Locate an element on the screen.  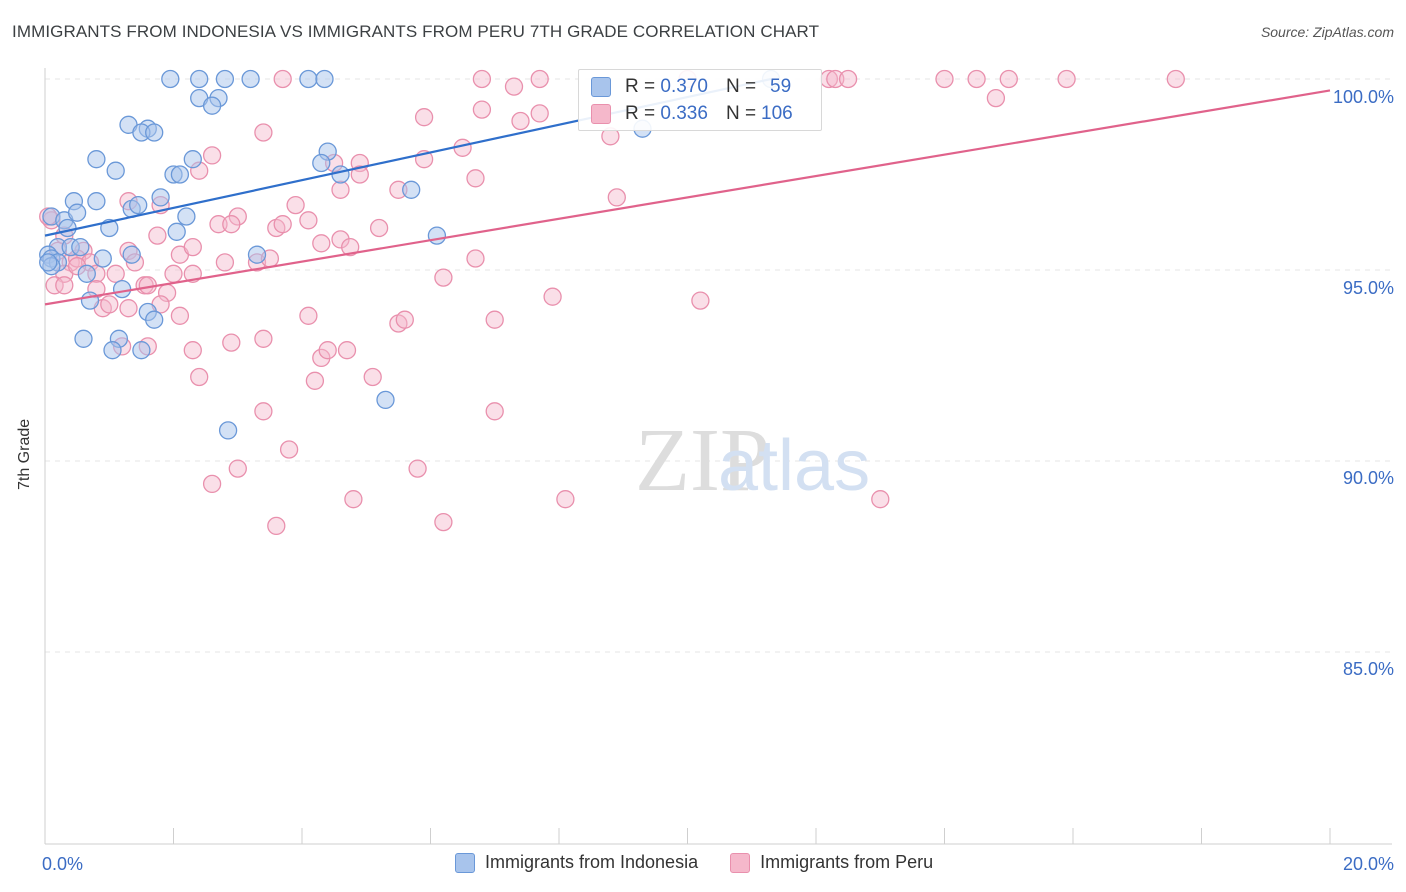
watermark-zip: ZIP is located at coordinates (702, 460).